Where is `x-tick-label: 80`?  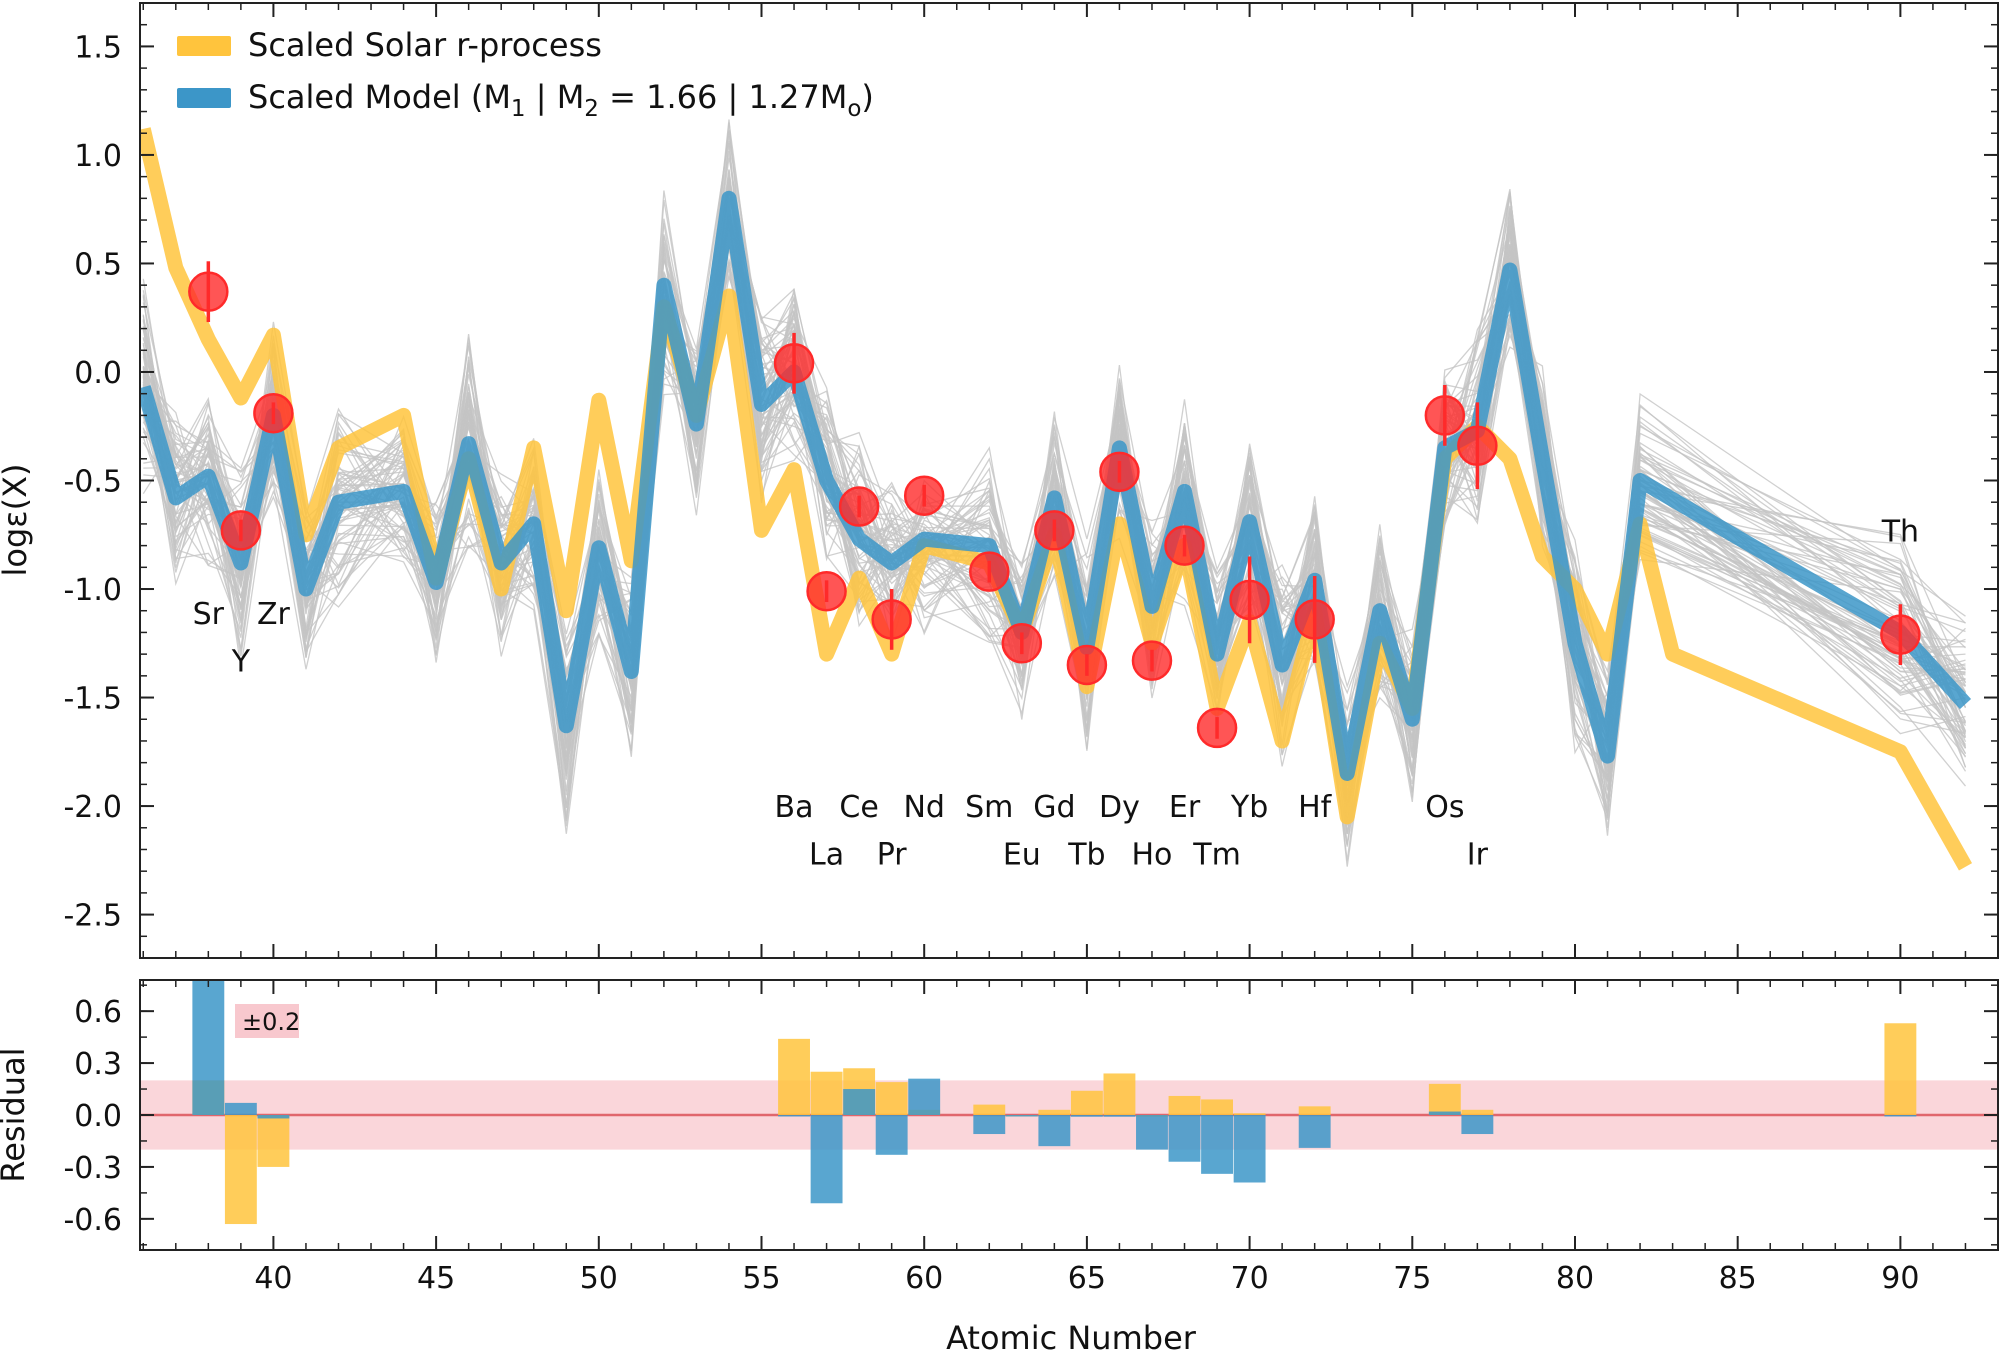
x-tick-label: 80 is located at coordinates (1575, 1278).